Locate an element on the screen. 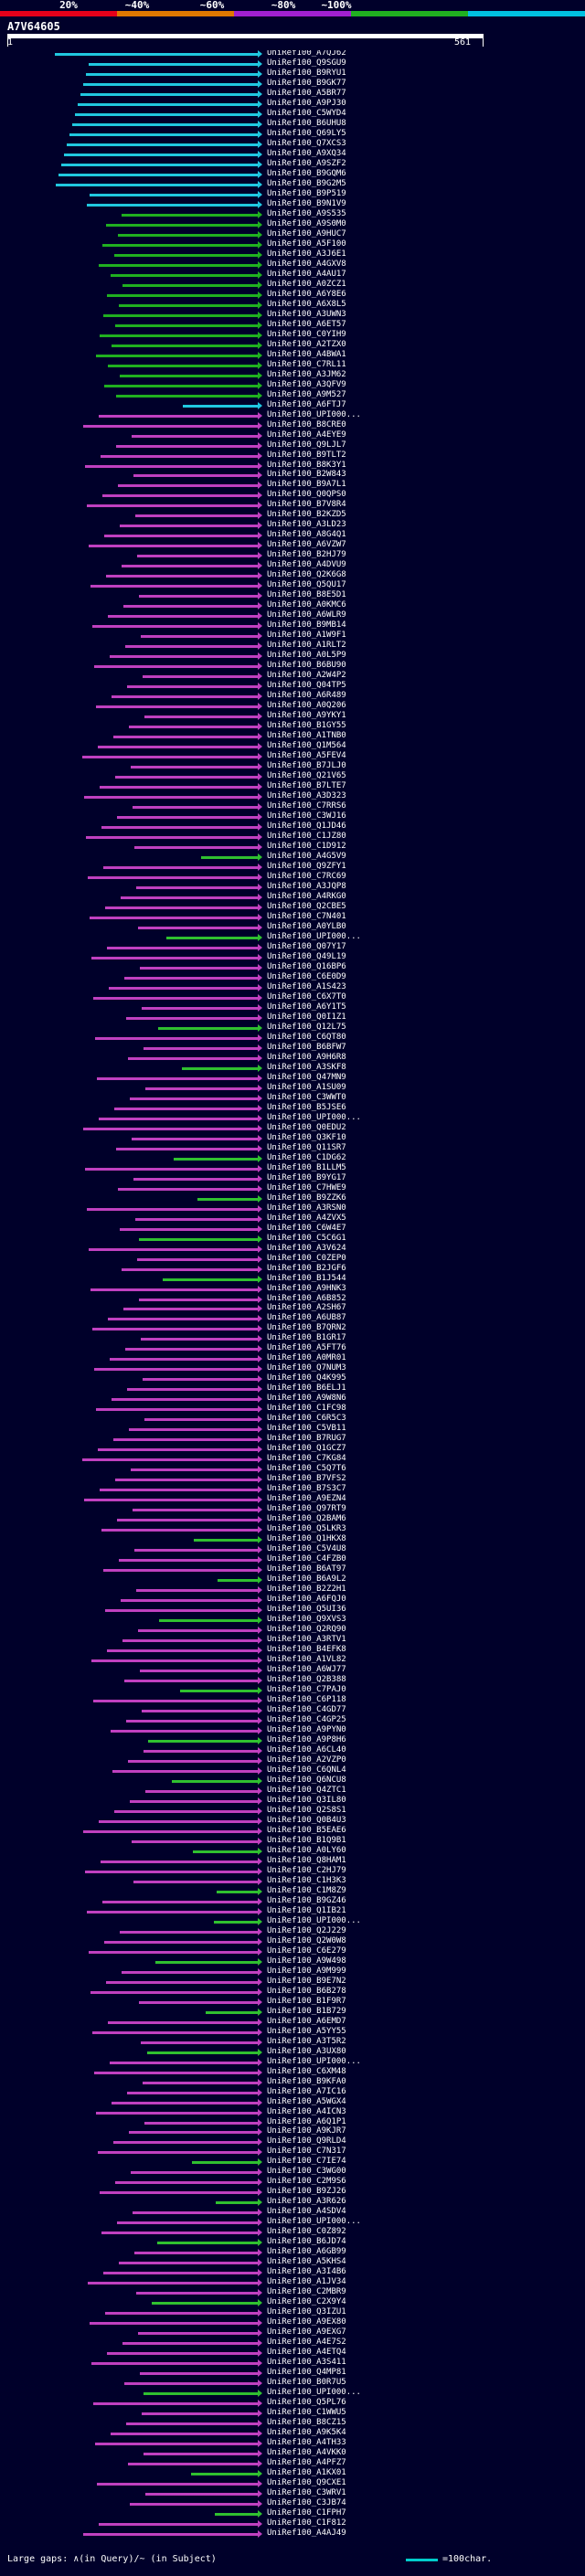 The width and height of the screenshot is (585, 2576). hit-label: UniRef100_Q7XCS3 is located at coordinates (307, 143).